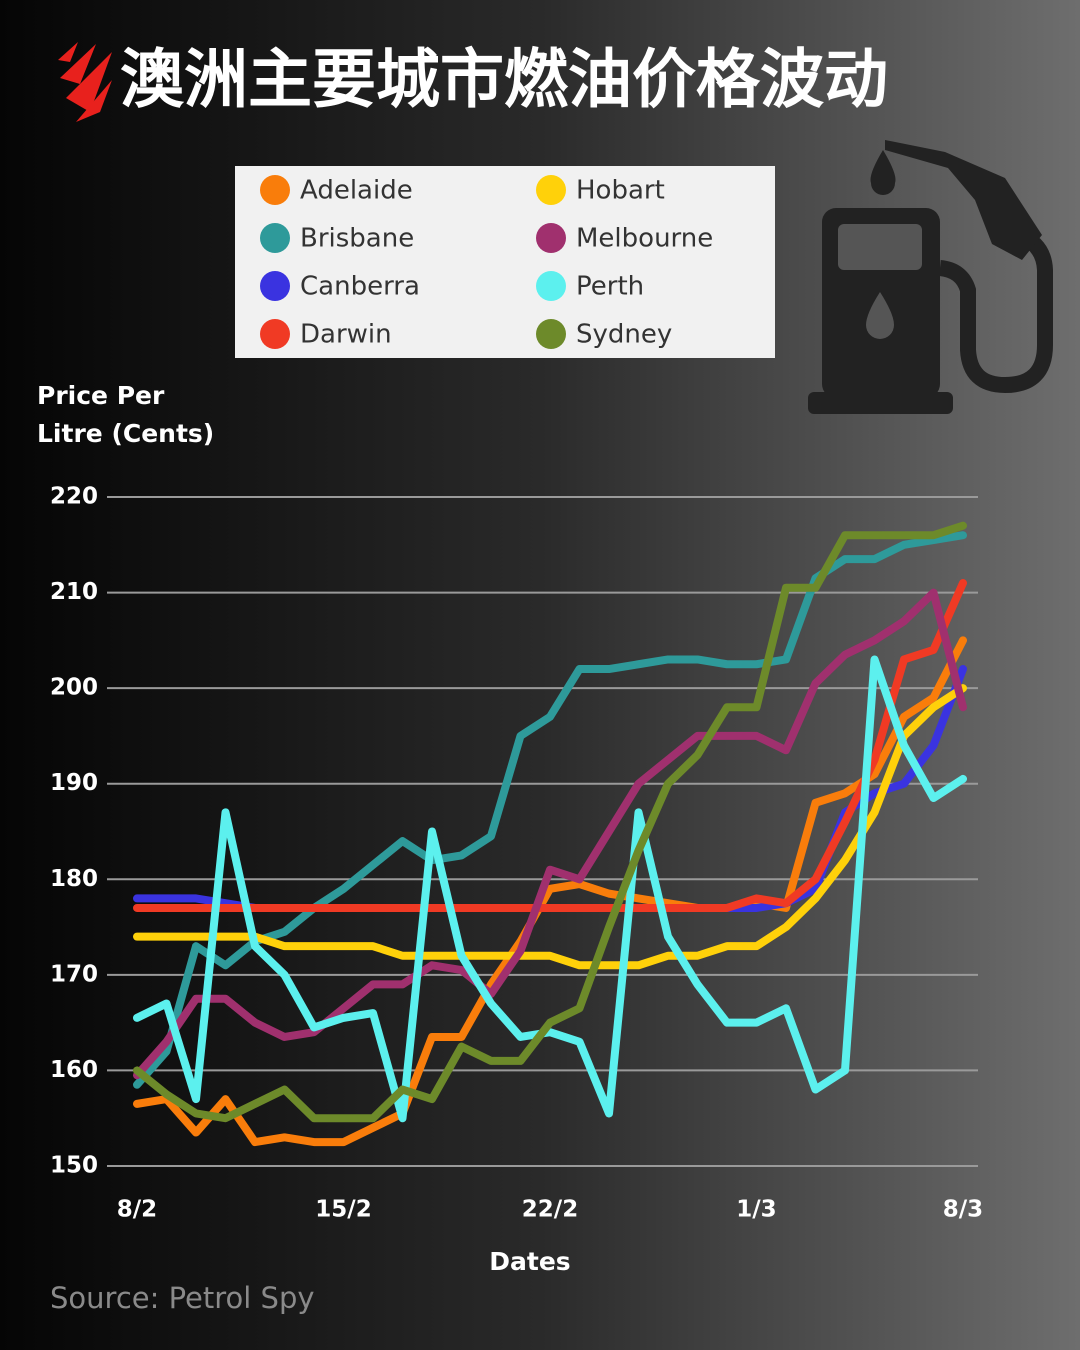  I want to click on x-tick-label: 22/2, so click(550, 1210).